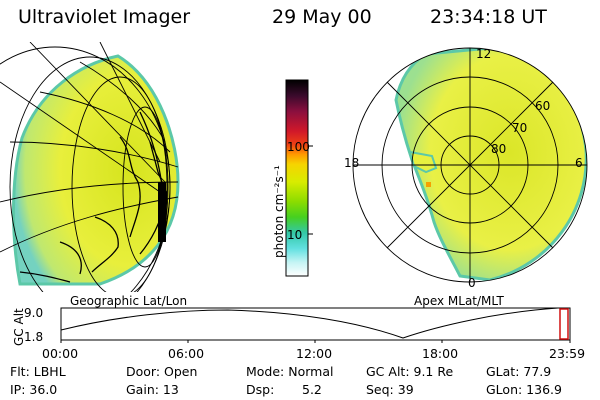 This screenshot has height=400, width=600. What do you see at coordinates (152, 389) in the screenshot?
I see `info-gain: Gain: 13` at bounding box center [152, 389].